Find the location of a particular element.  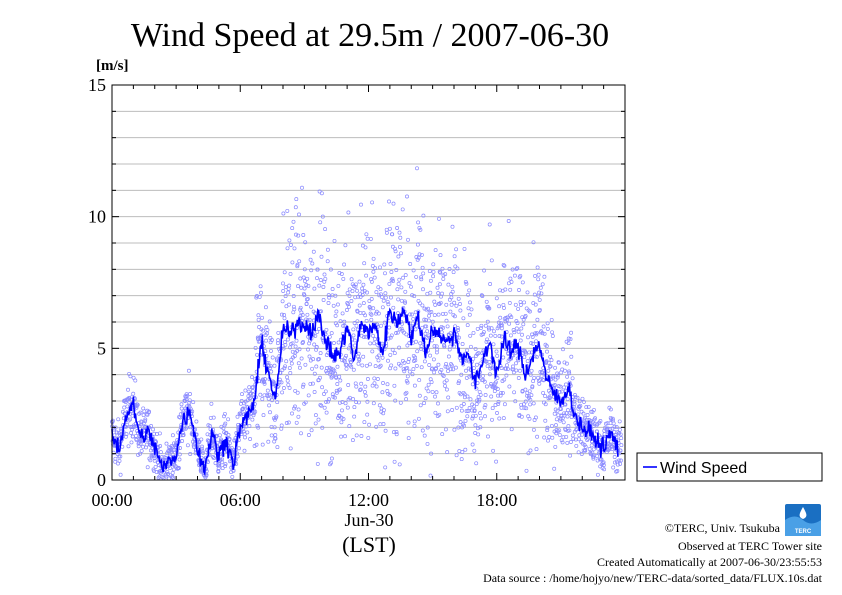

y-tick-label: 5 is located at coordinates (101, 348).